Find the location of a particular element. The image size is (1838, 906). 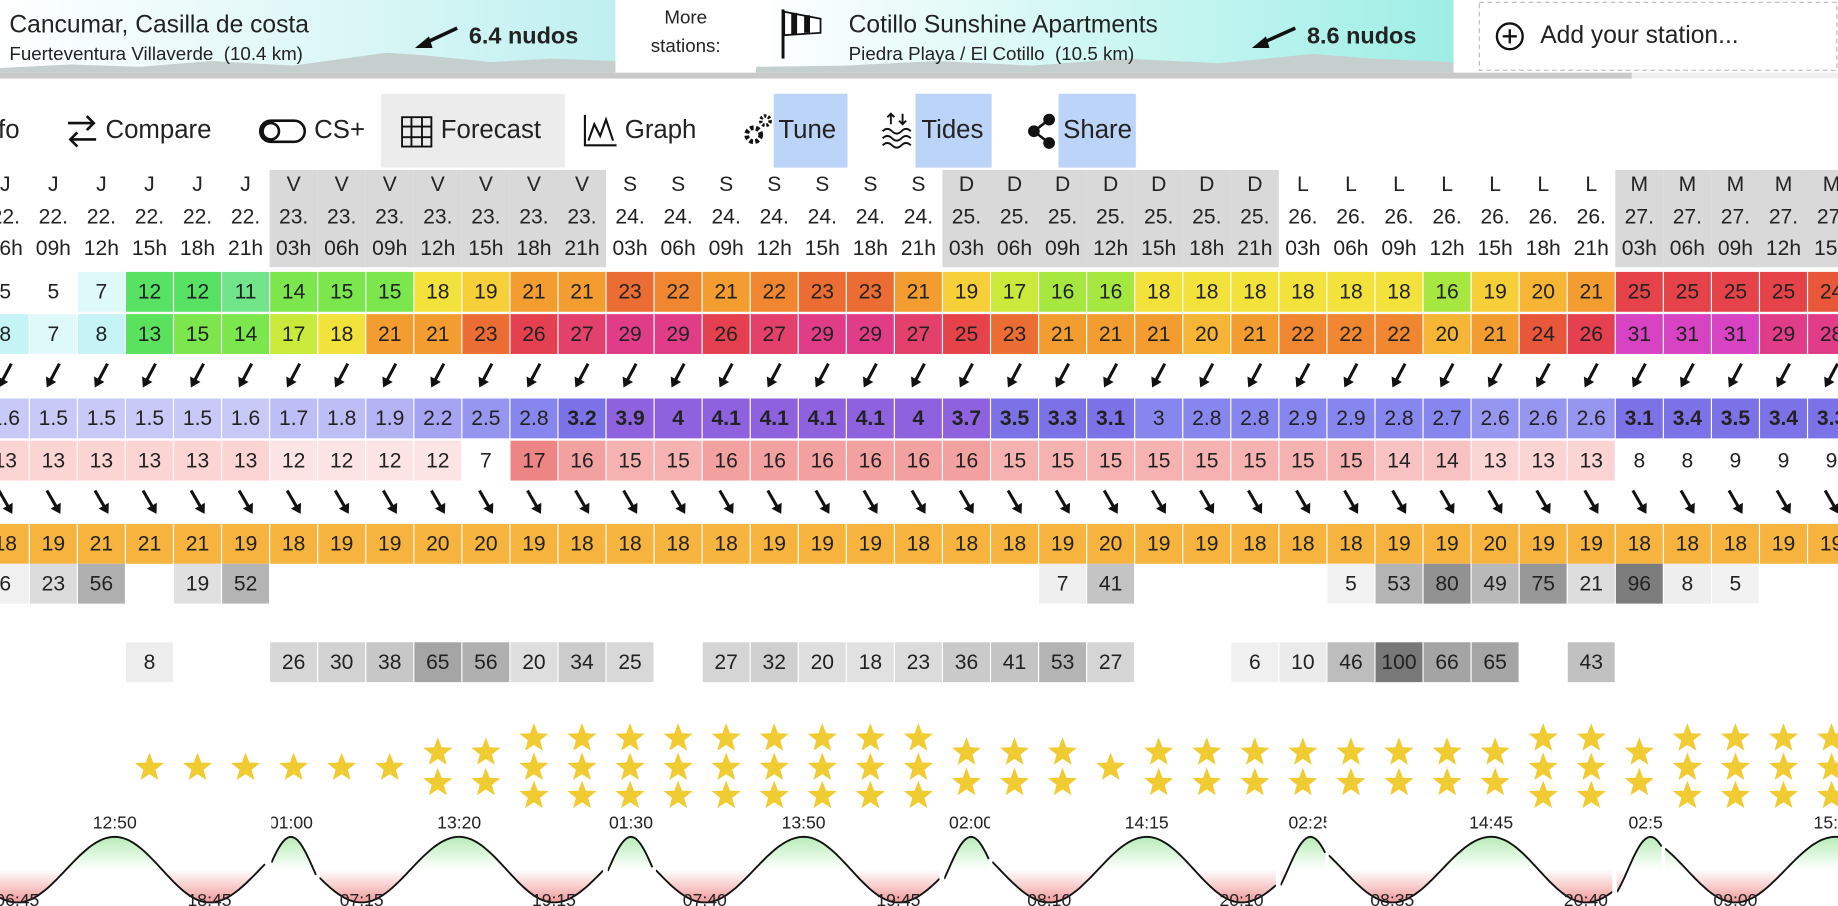

tab-label: Tune is located at coordinates (807, 130).